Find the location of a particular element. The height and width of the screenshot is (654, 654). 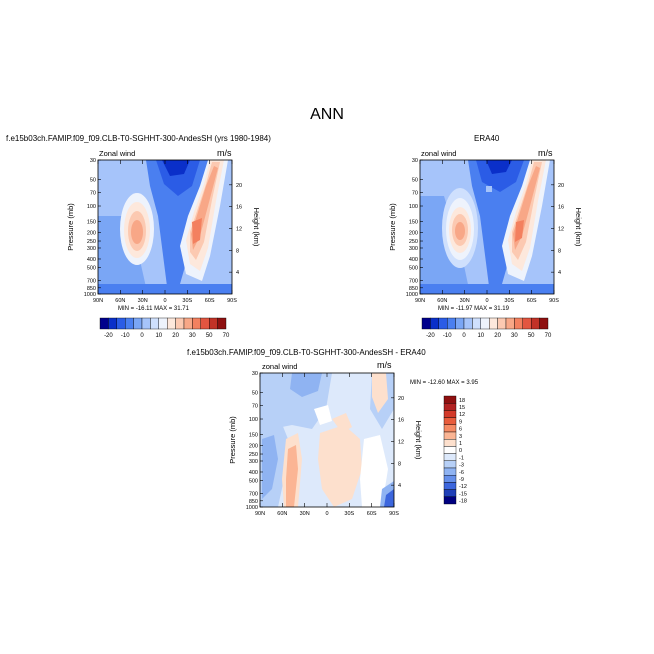

panel1-left-label: Zonal wind is located at coordinates (117, 153).